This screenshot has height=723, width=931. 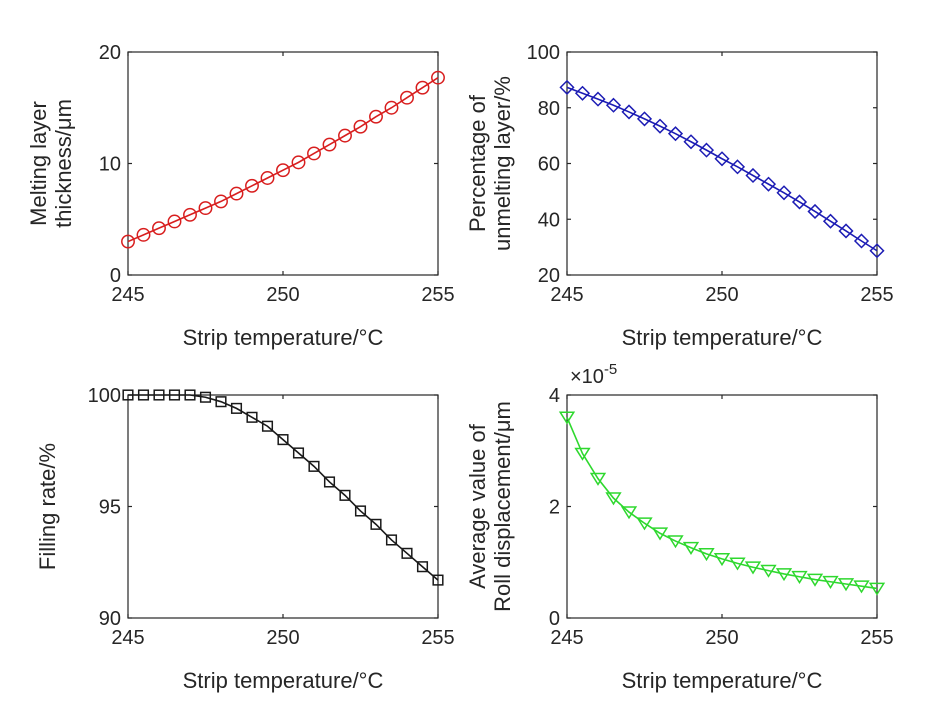 I want to click on series-line, so click(x=722, y=503).